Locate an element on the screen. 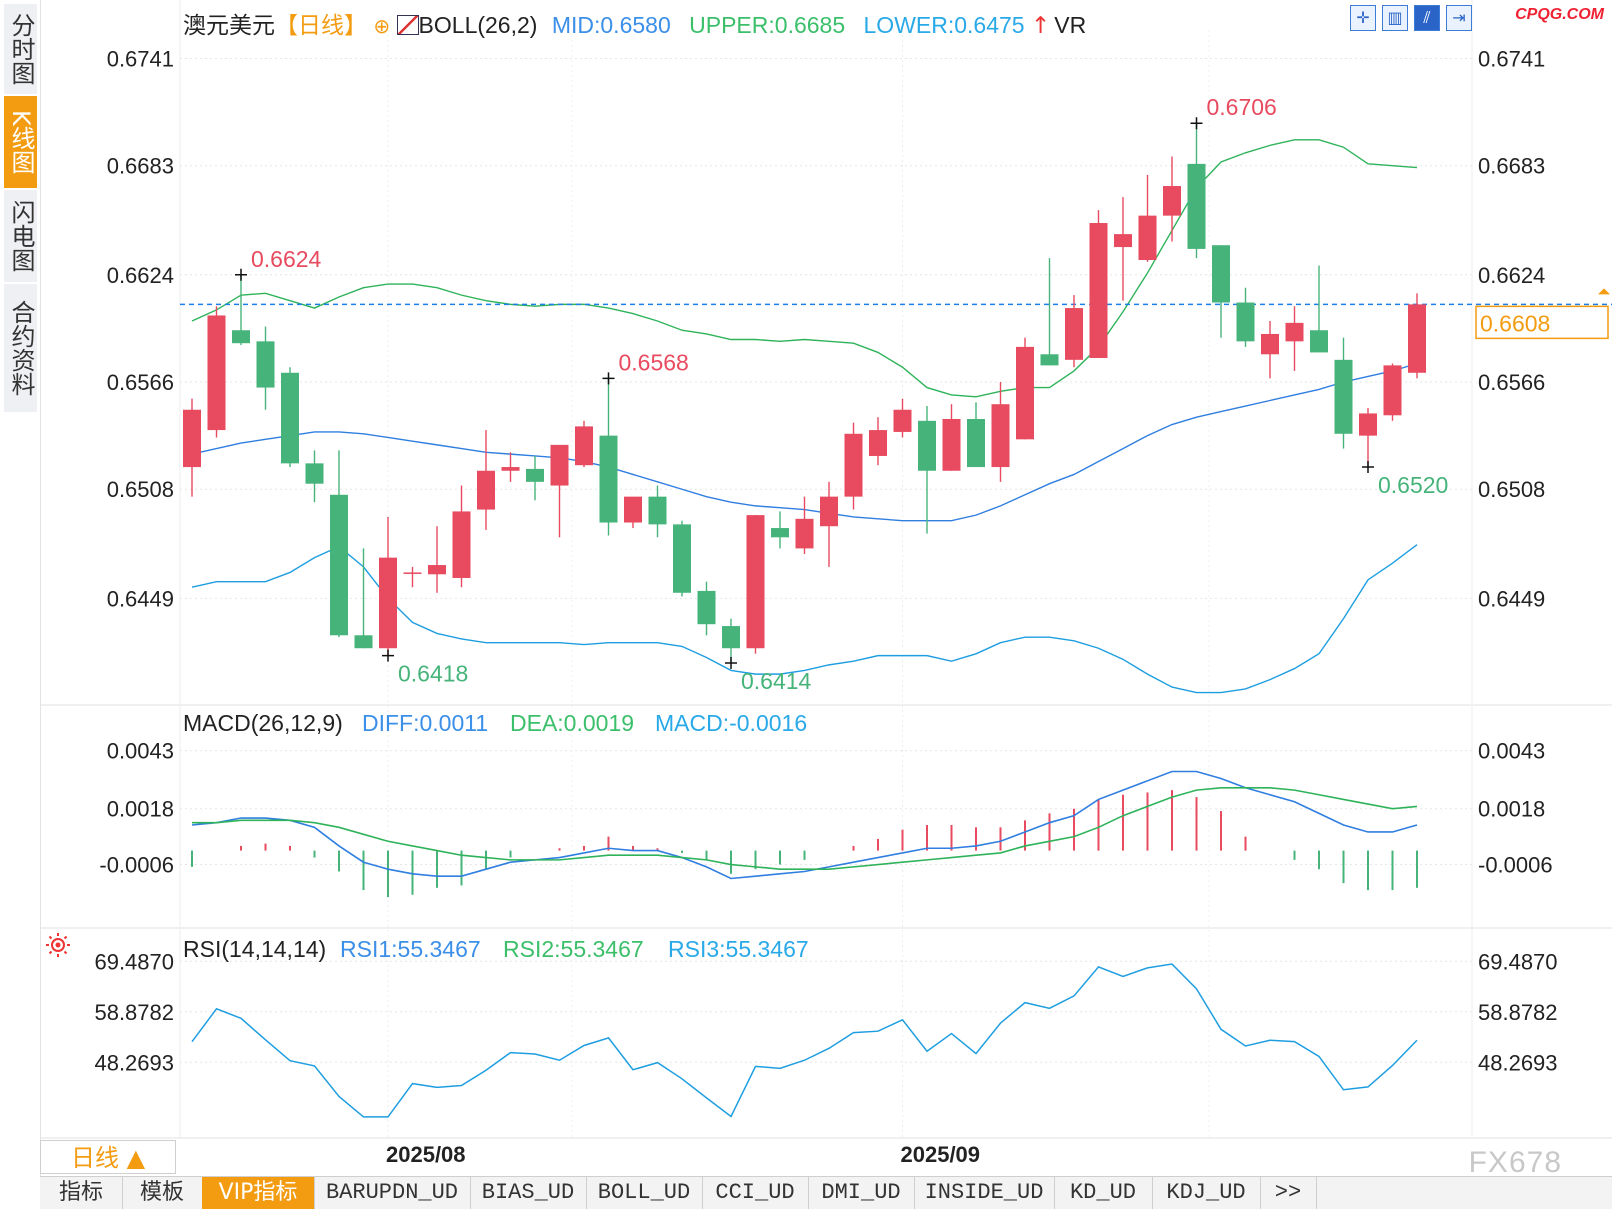 Image resolution: width=1612 pixels, height=1209 pixels. macd-tick-left: -0.0006 is located at coordinates (136, 865).